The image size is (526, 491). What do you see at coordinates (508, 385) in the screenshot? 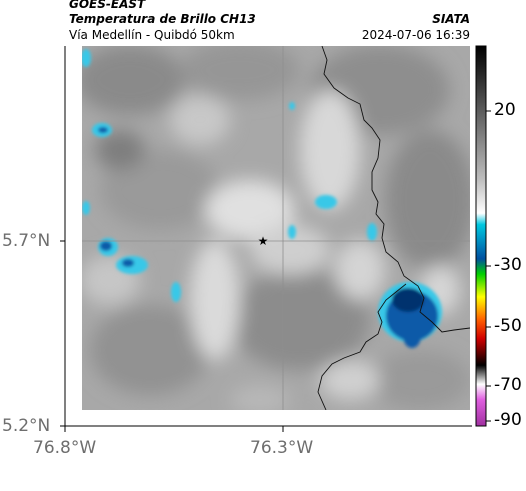
I see `colorbar-tick-label: -70` at bounding box center [508, 385].